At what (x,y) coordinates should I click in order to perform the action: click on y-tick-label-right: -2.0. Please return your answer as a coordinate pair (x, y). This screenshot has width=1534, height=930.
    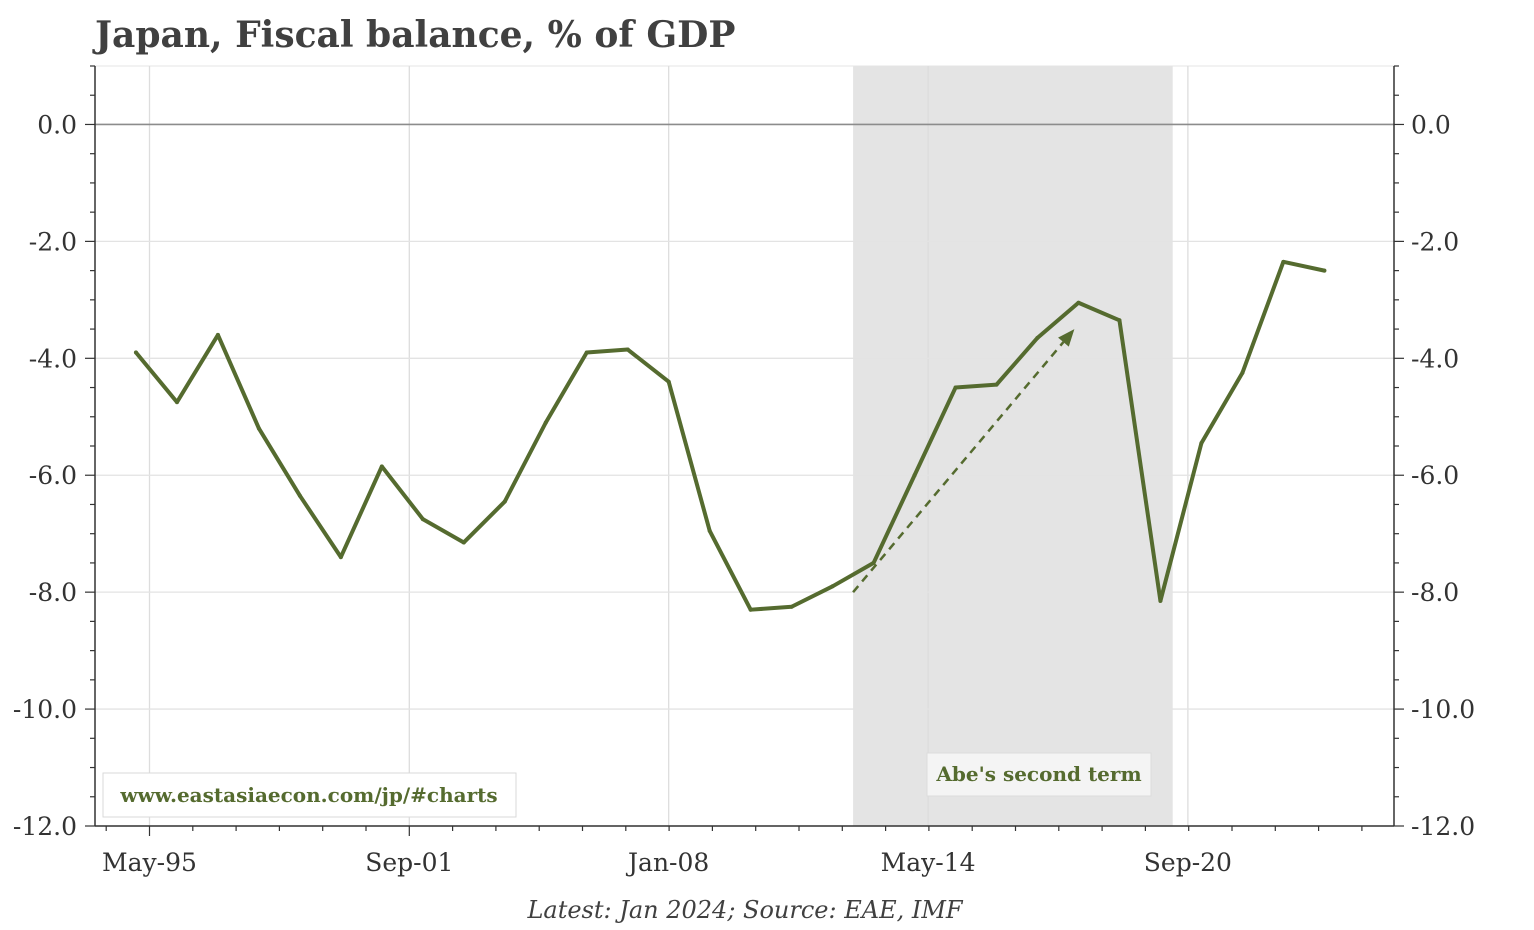
    Looking at the image, I should click on (1435, 241).